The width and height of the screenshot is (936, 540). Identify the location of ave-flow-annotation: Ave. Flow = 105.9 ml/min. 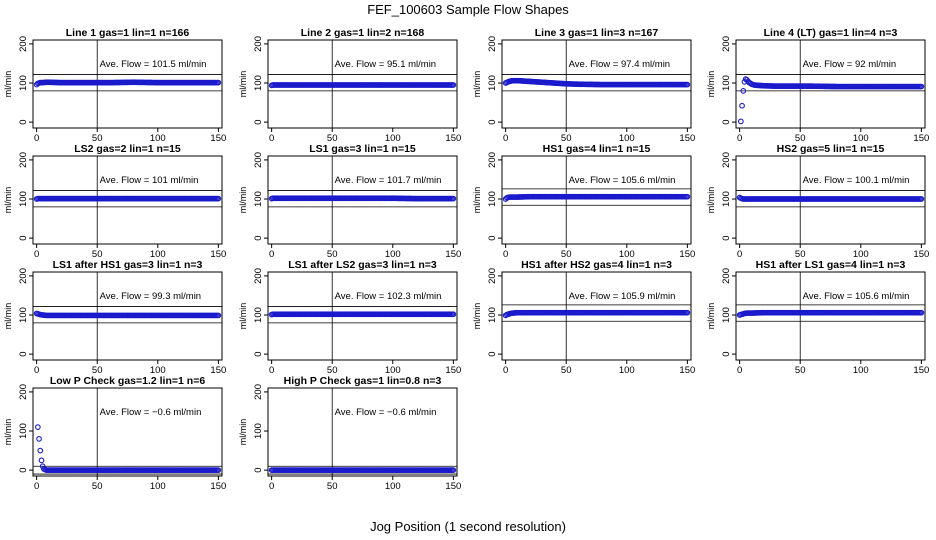
(622, 296).